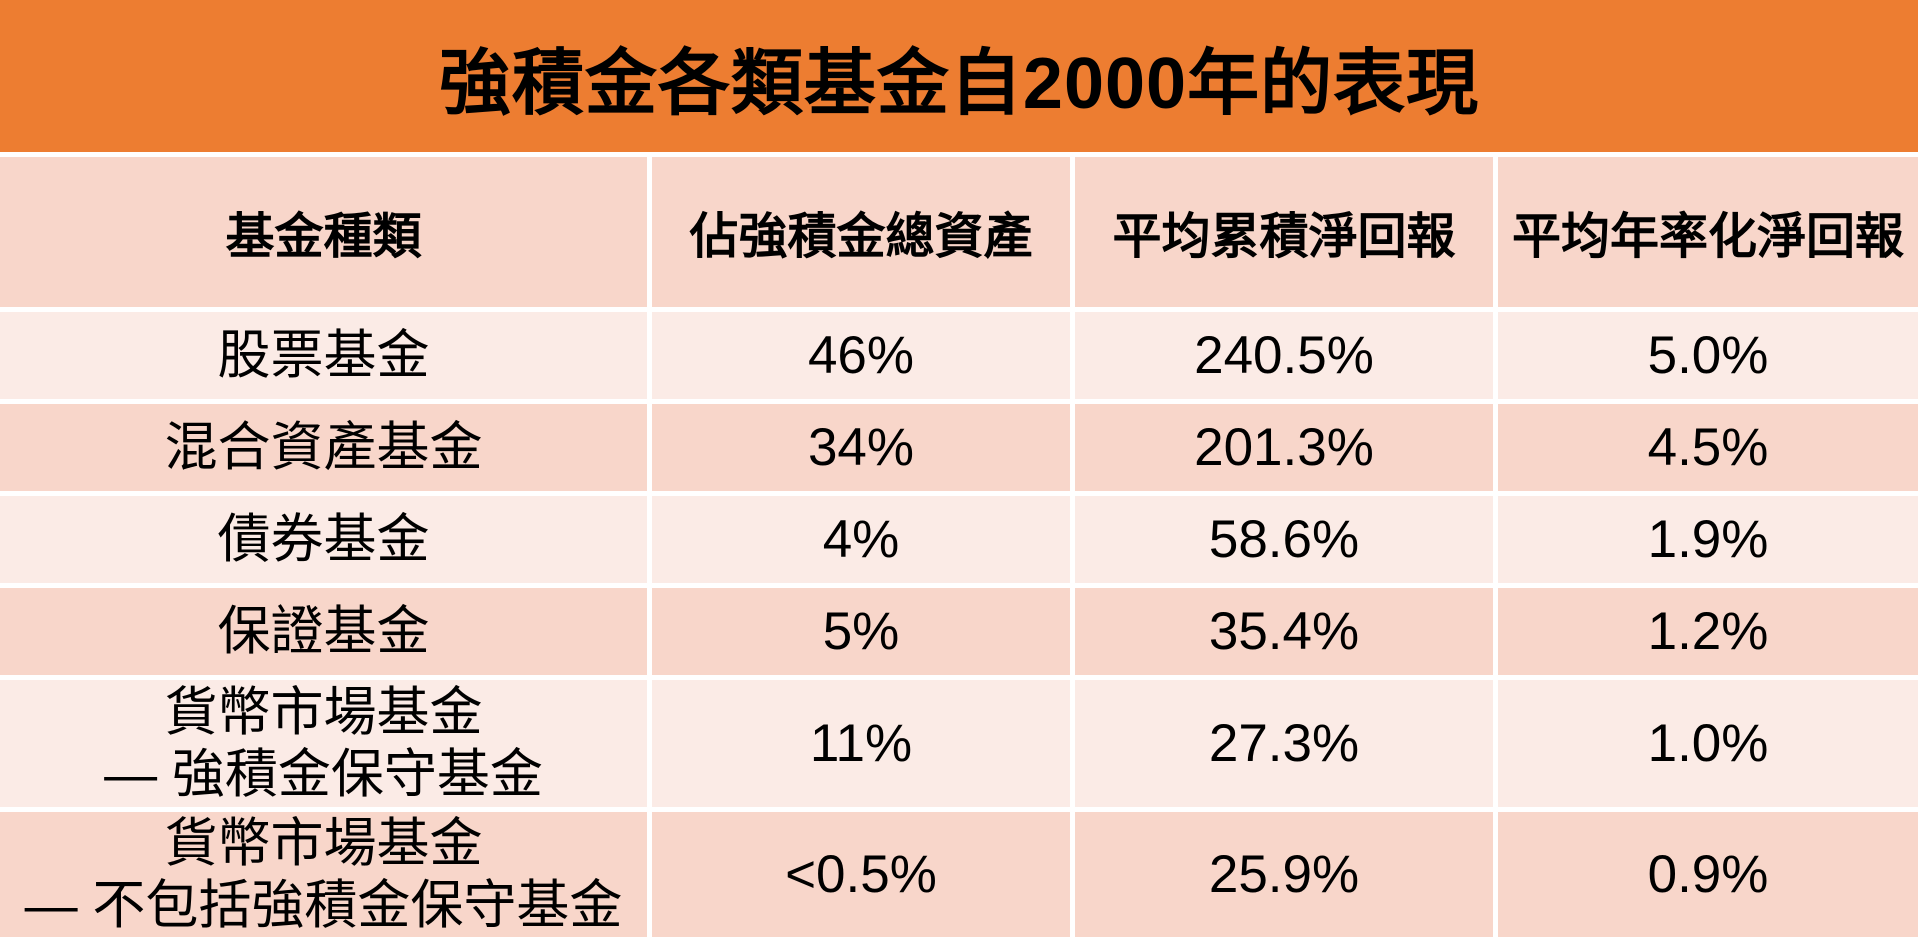  Describe the element at coordinates (1284, 539) in the screenshot. I see `cumulative-return-cell: 58.6%` at that location.